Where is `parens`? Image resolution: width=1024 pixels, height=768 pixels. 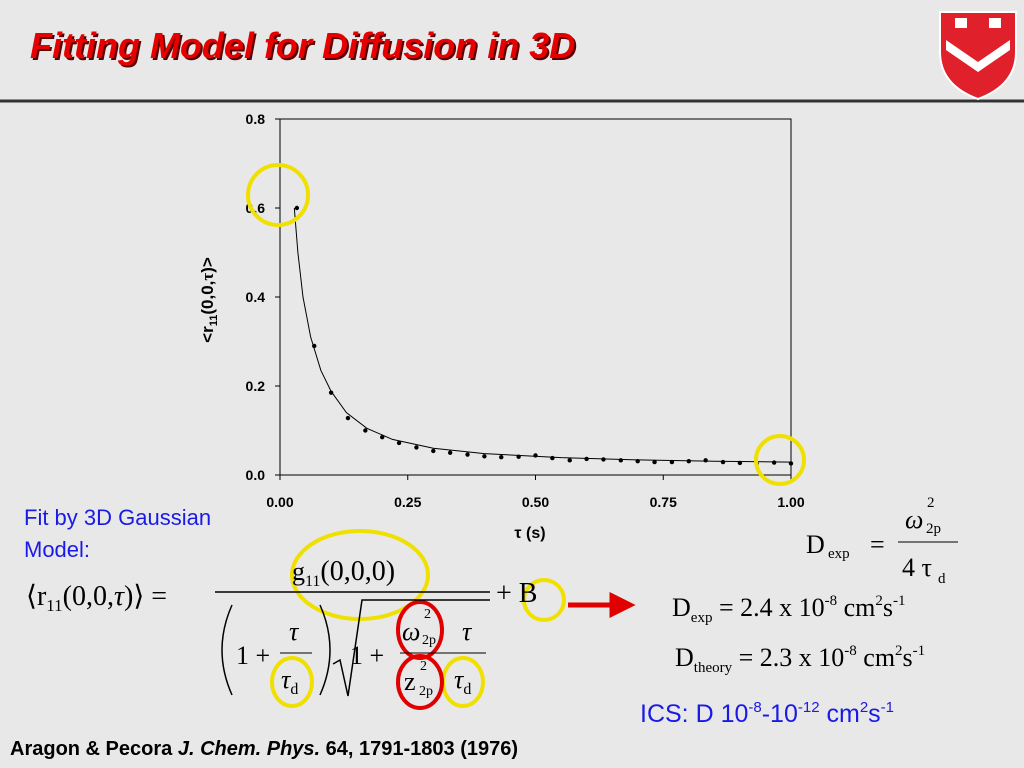
parens is located at coordinates (276, 650).